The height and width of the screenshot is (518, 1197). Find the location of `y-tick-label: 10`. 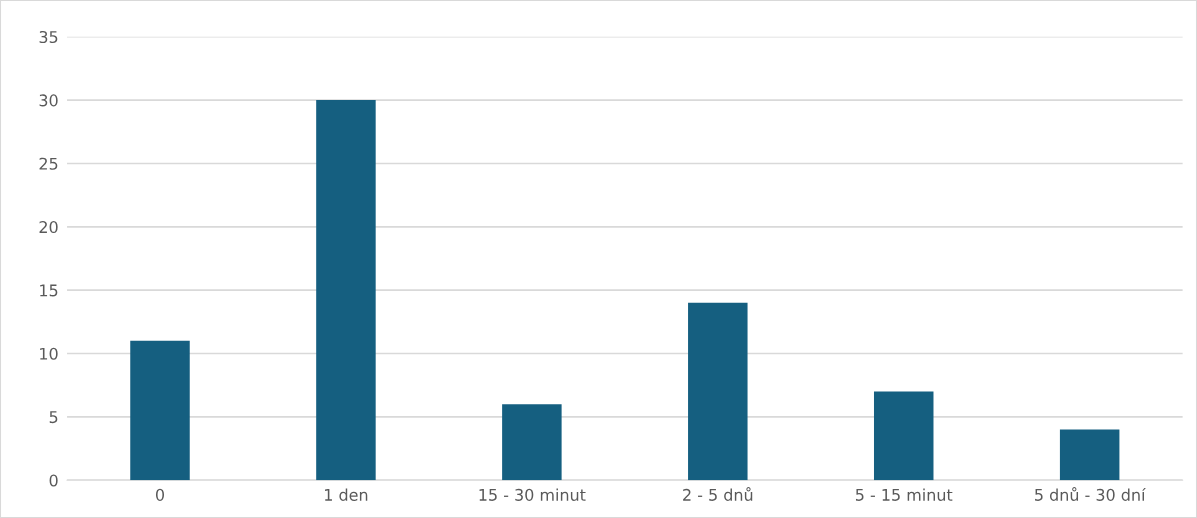

y-tick-label: 10 is located at coordinates (49, 353).